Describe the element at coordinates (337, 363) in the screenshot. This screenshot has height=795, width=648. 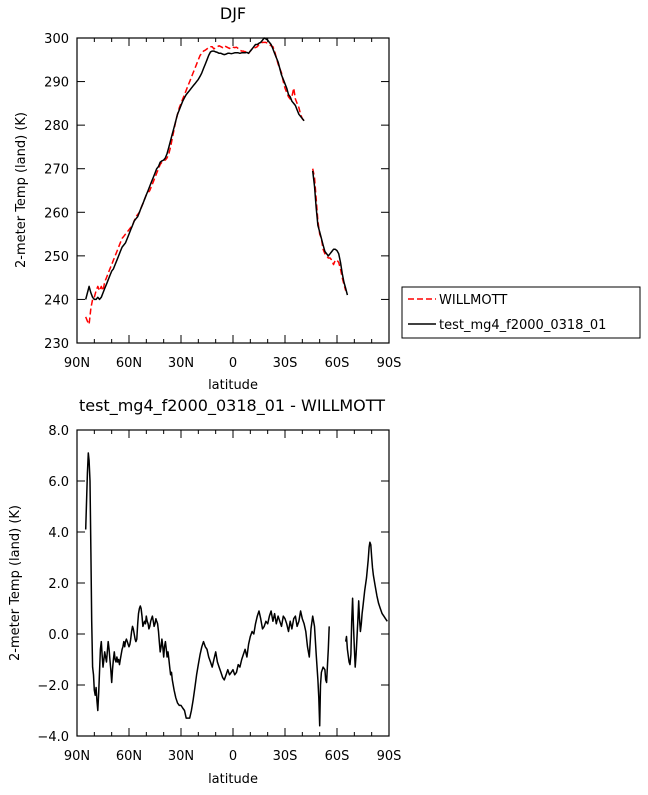
I see `top-x-tick-label: 60S` at that location.